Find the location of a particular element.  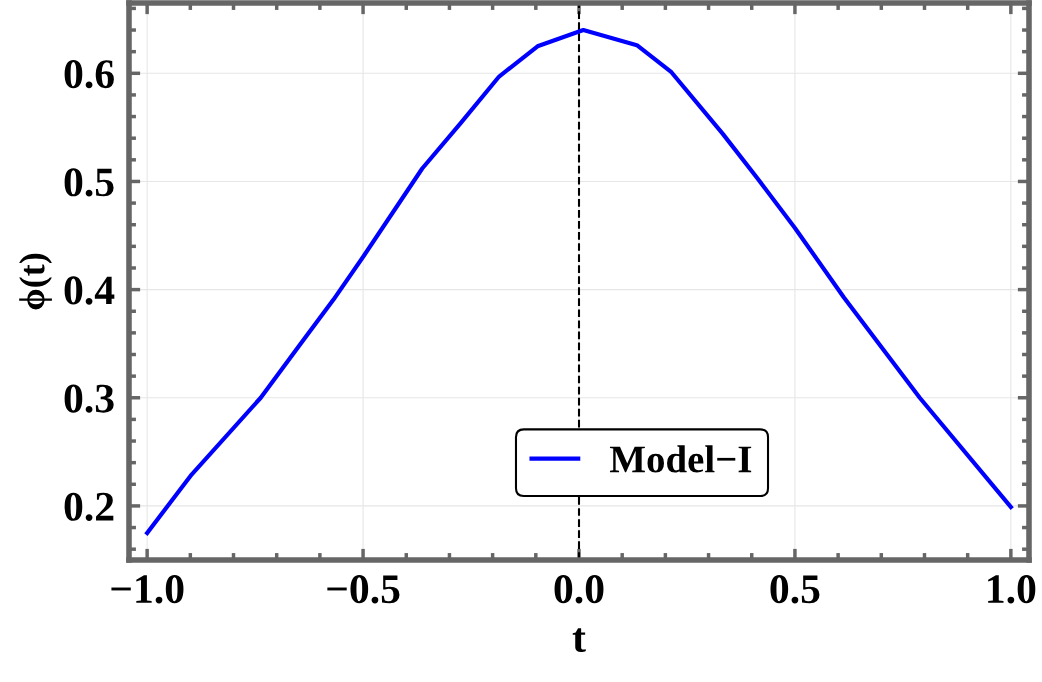

legend-label: Model−I is located at coordinates (680, 459).